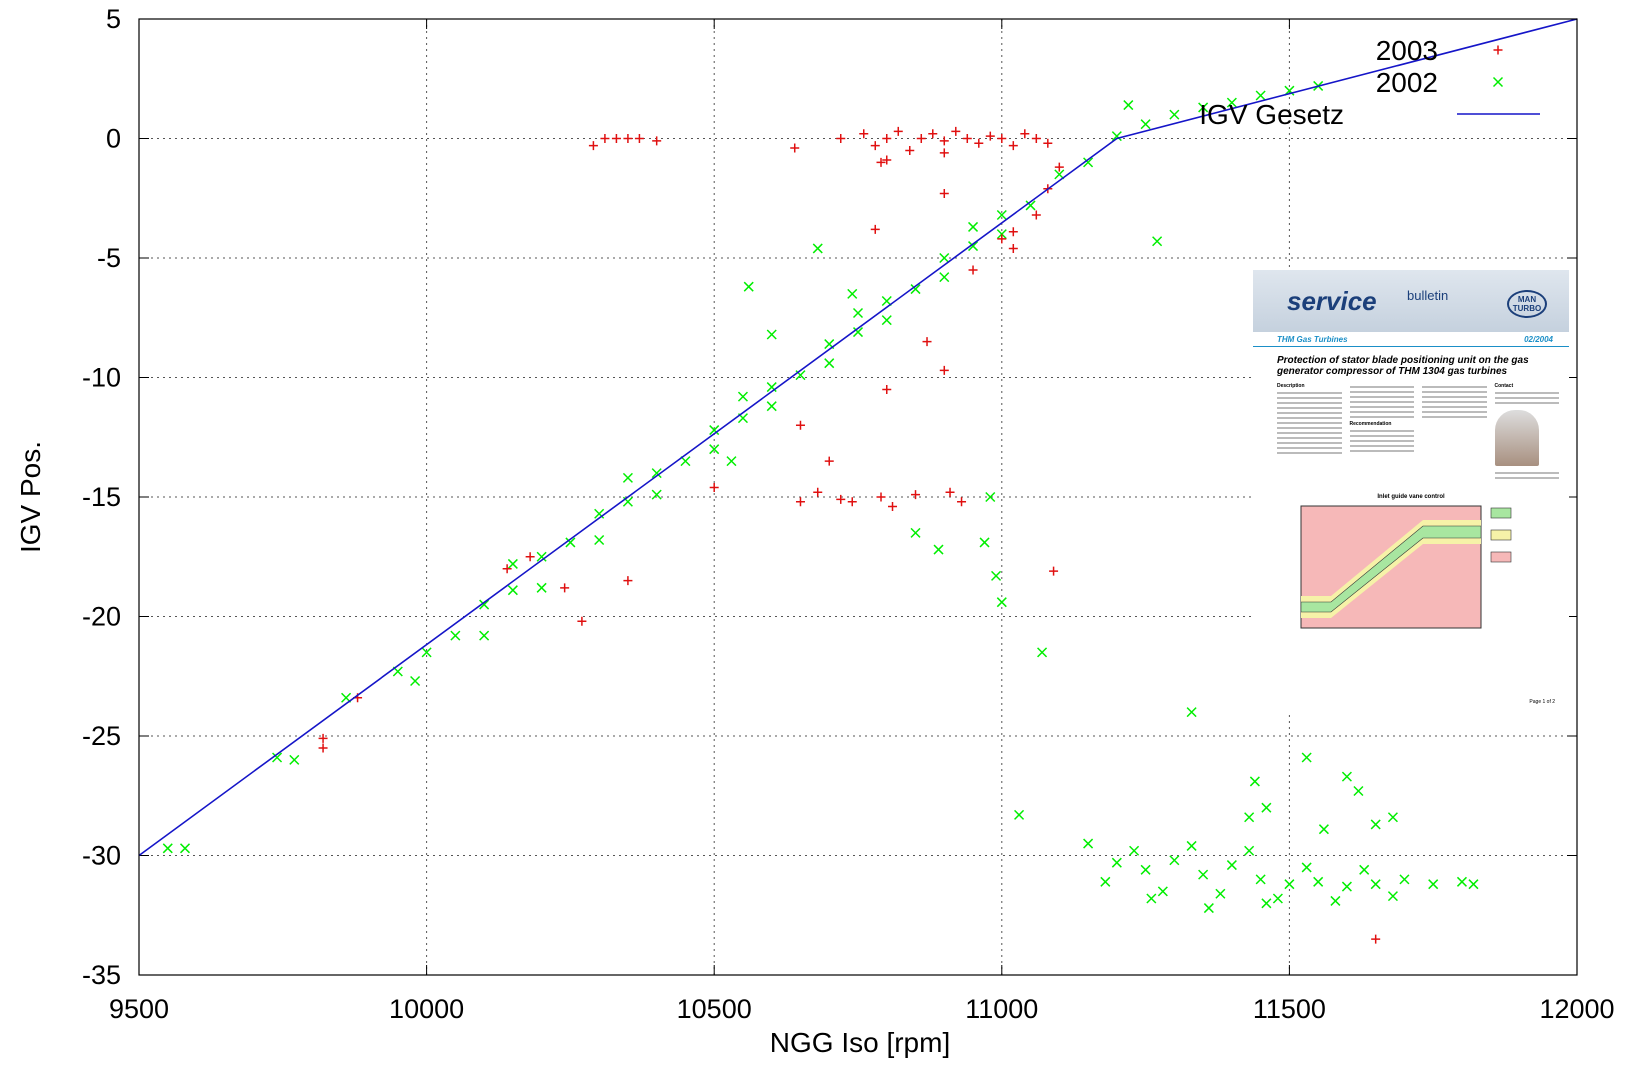 Image resolution: width=1631 pixels, height=1065 pixels. I want to click on legend-label: 2003, so click(1407, 50).